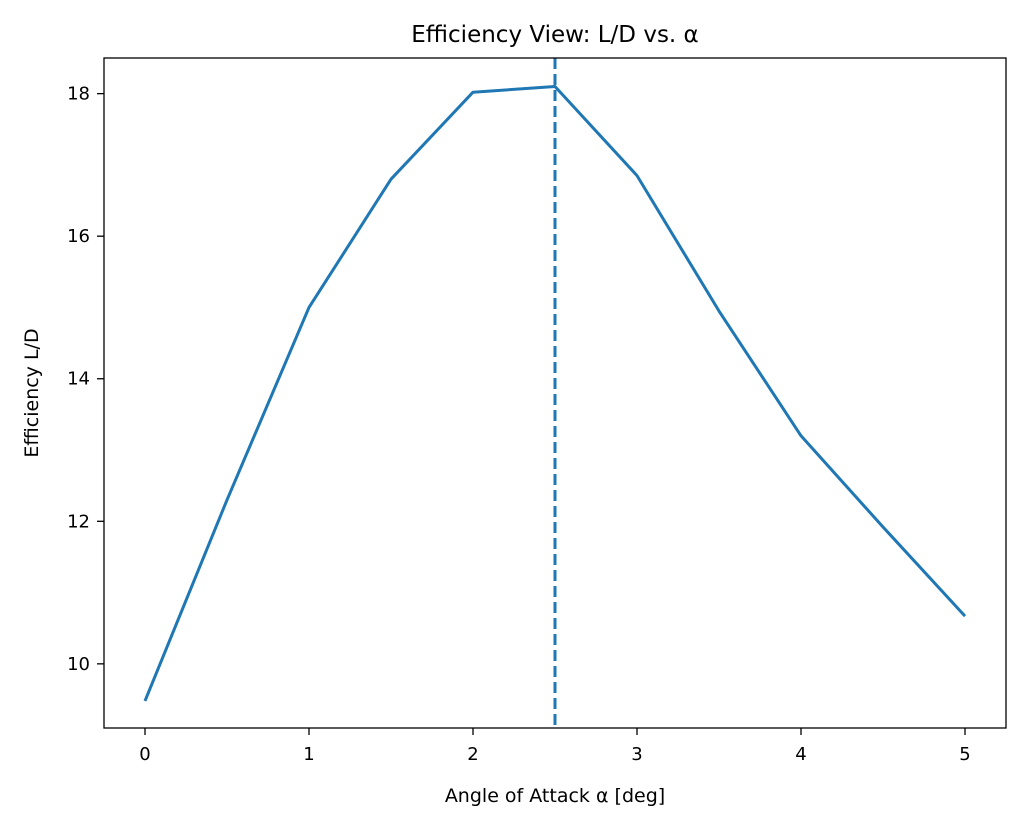  Describe the element at coordinates (636, 754) in the screenshot. I see `x-tick-label: 3` at that location.